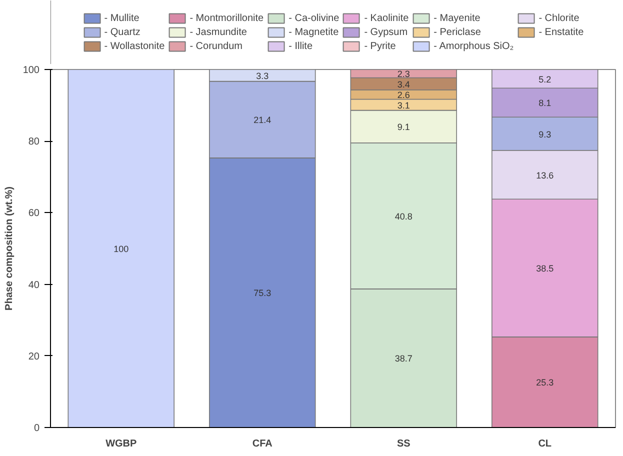  Describe the element at coordinates (403, 359) in the screenshot. I see `data-label: 38.7` at that location.